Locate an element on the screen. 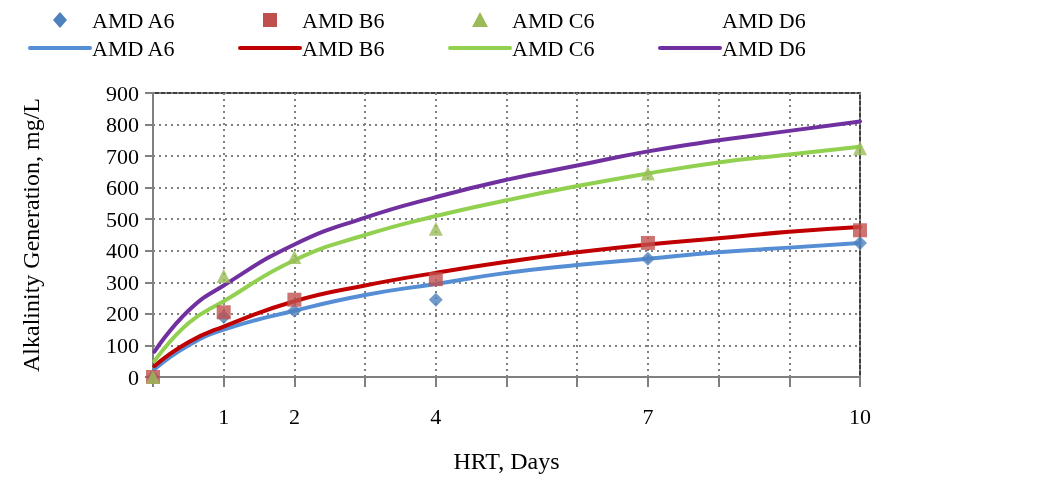 The image size is (1056, 478). y-tick-label: 700 is located at coordinates (122, 156).